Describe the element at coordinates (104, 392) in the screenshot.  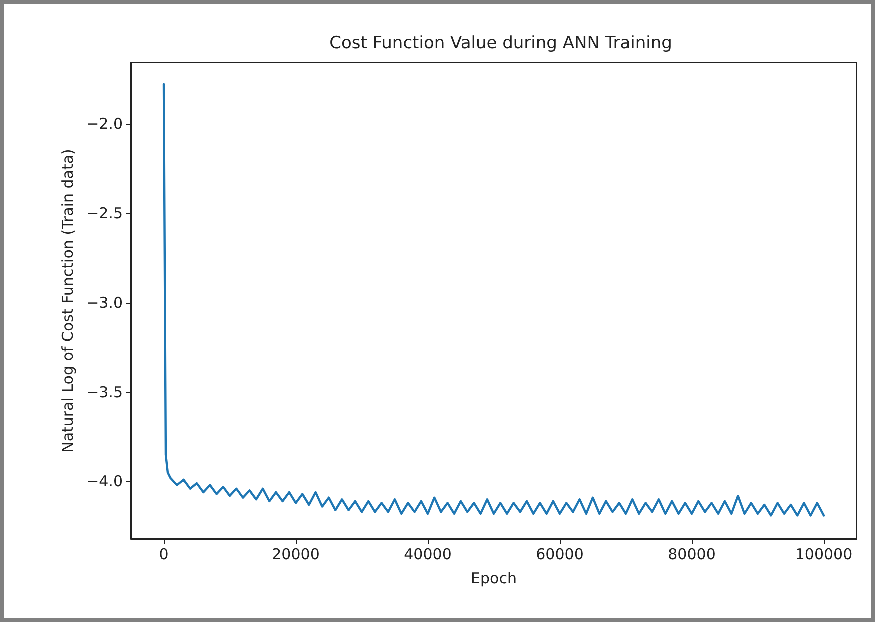
I see `y-tick-label: −3.5` at that location.